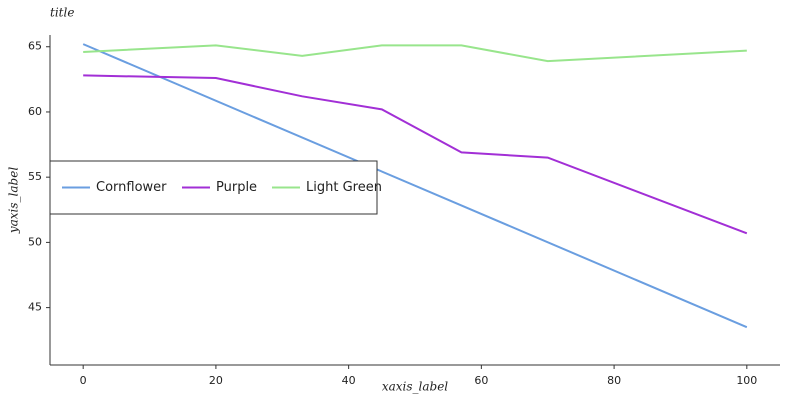 This screenshot has height=400, width=790. I want to click on y-tick-label: 45, so click(35, 307).